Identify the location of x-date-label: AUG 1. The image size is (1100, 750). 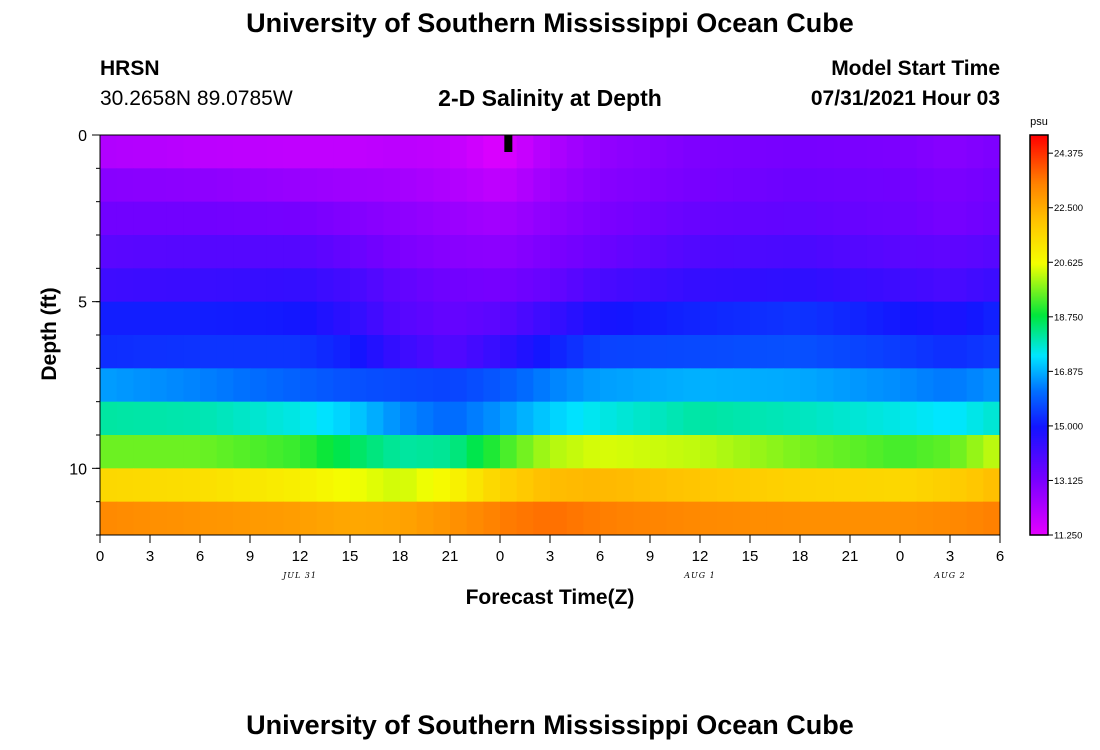
(699, 575).